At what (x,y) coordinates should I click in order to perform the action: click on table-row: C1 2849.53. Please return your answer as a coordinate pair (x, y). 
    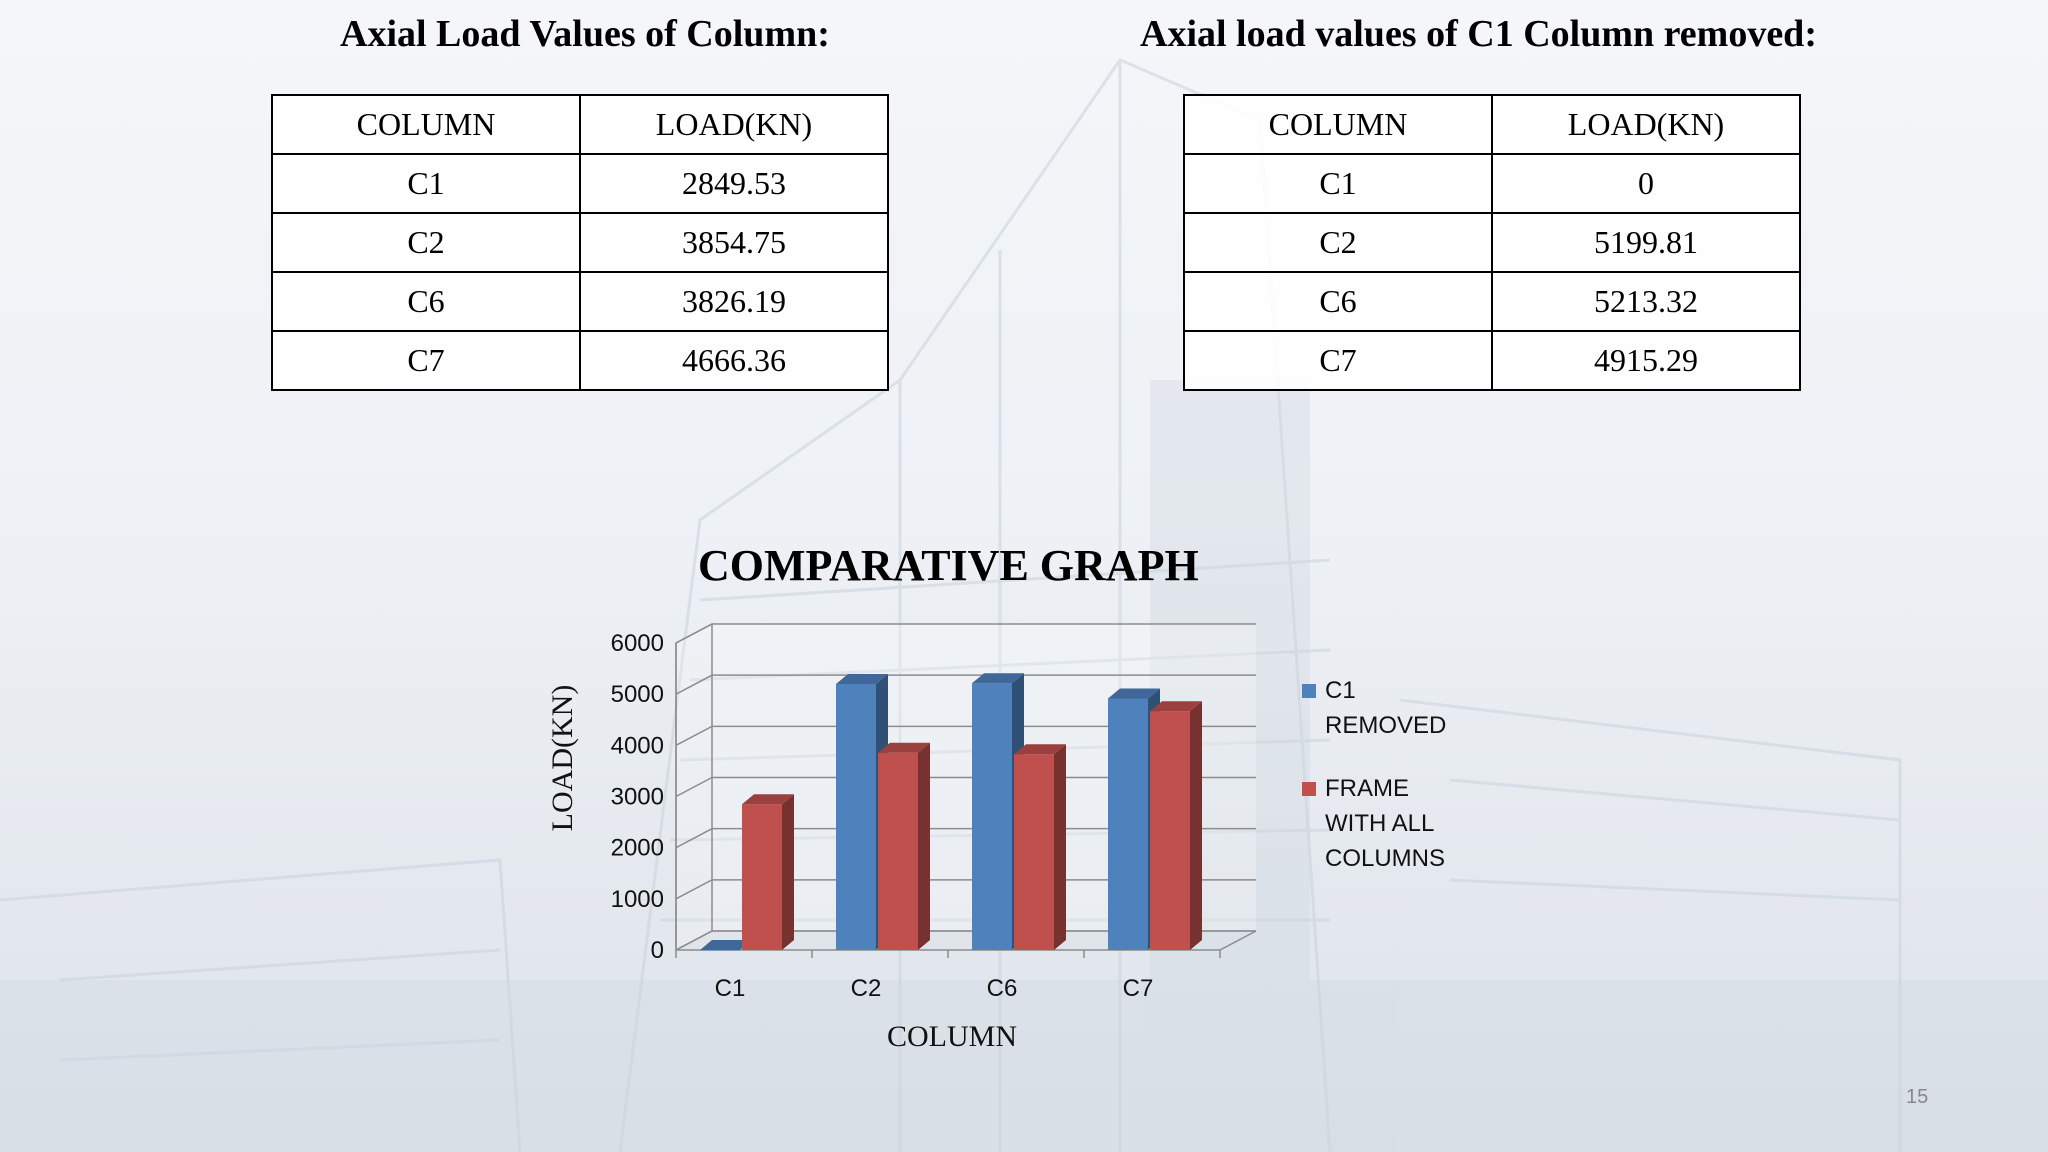
    Looking at the image, I should click on (580, 183).